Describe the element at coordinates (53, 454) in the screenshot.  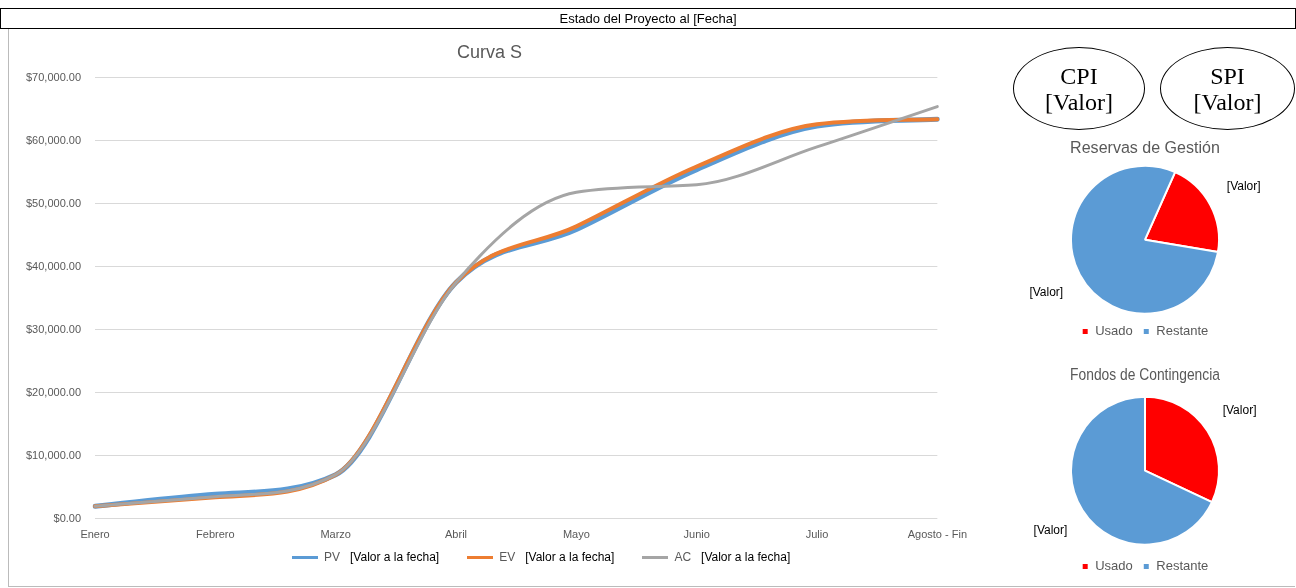
I see `y-tick-label: $10,000.00` at that location.